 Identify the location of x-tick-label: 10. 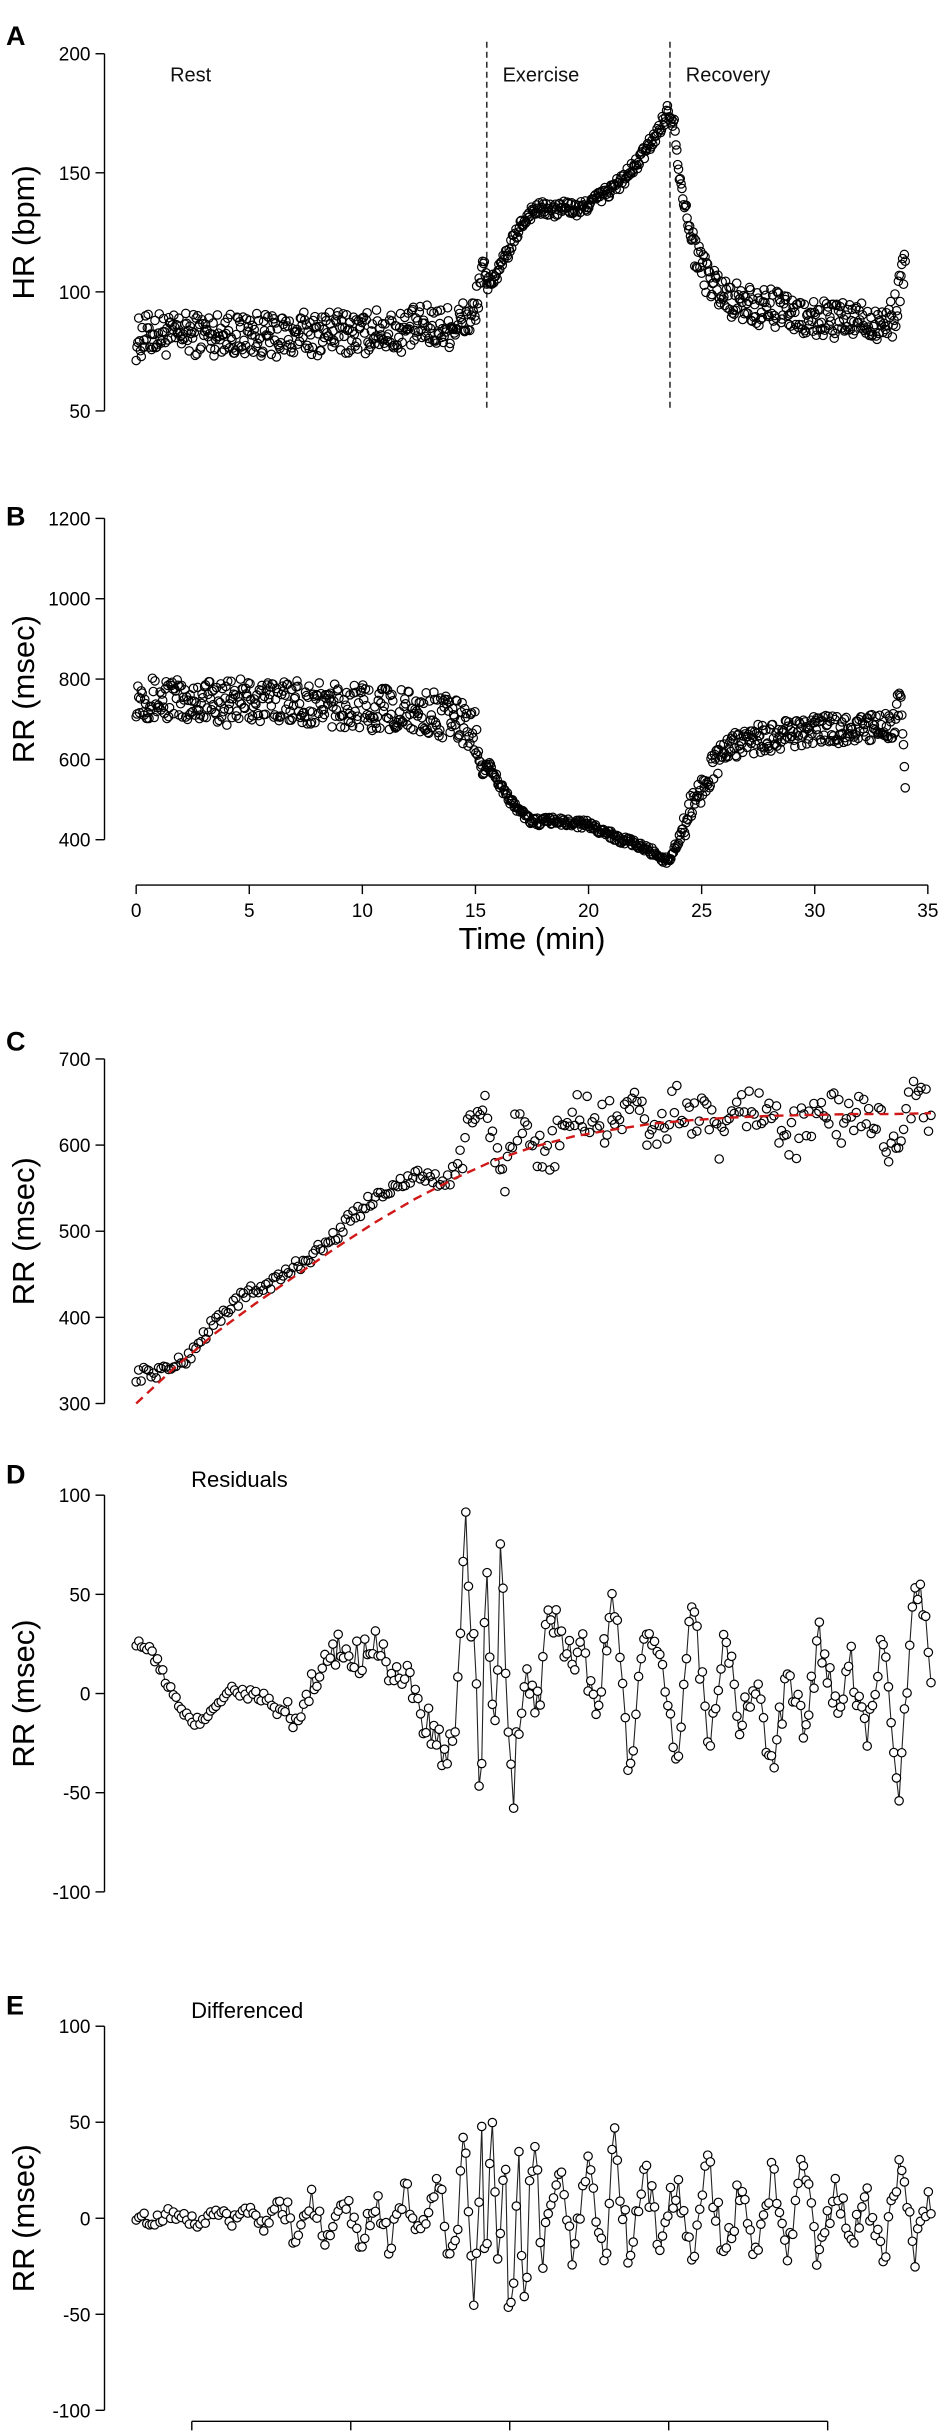
(362, 911).